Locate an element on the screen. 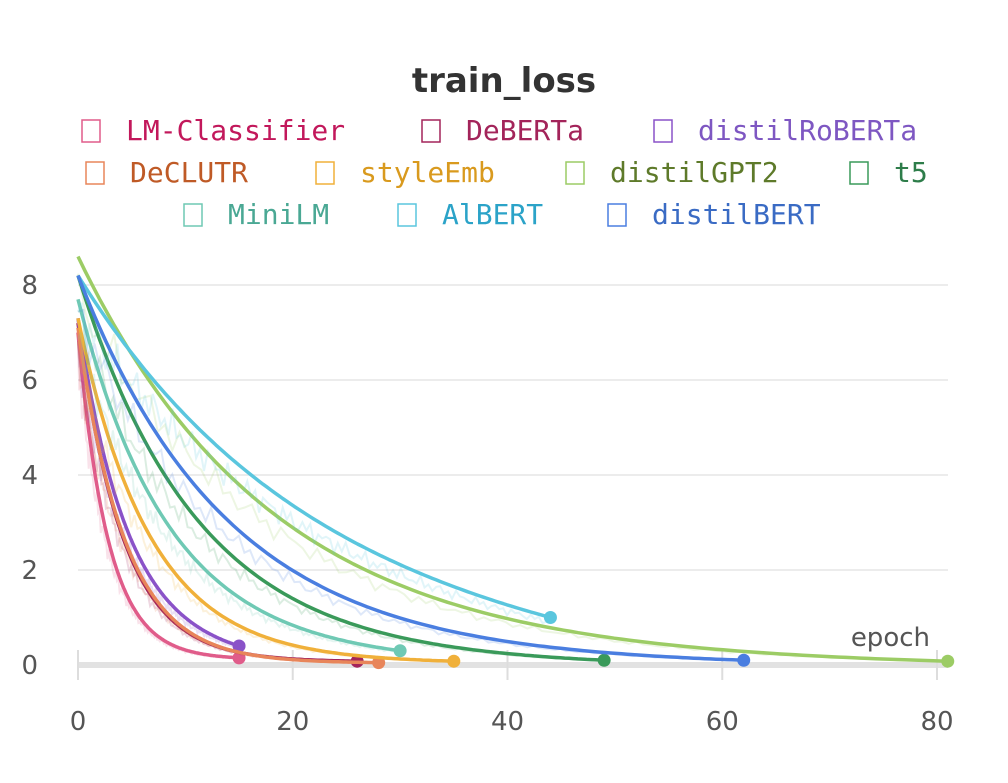 This screenshot has width=1008, height=783. y-tick-label: 2 is located at coordinates (29, 571).